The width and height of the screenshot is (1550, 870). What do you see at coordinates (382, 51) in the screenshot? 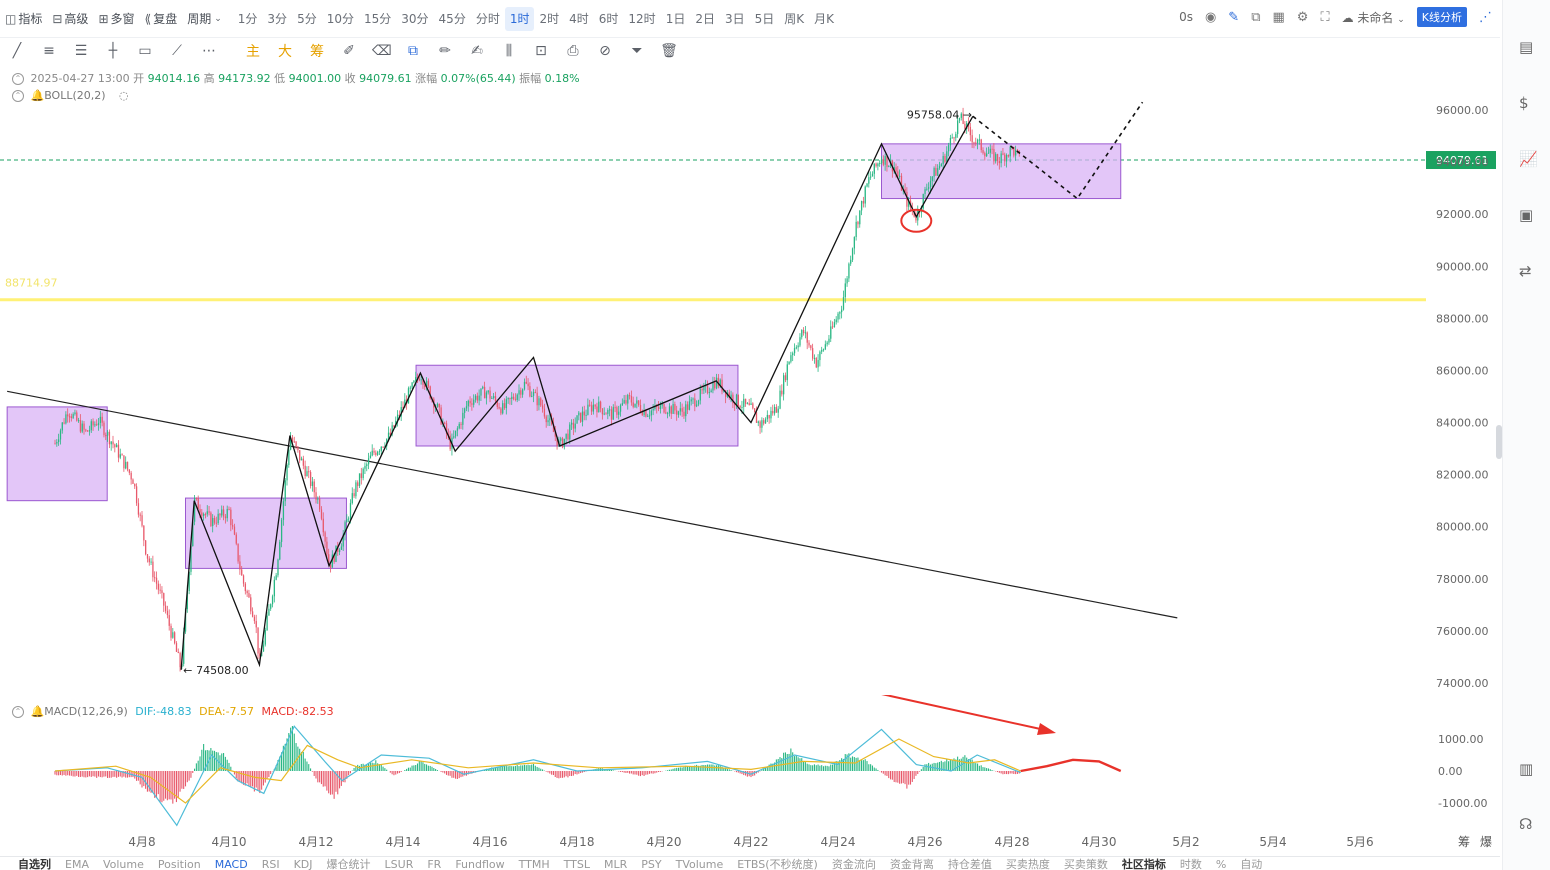
I see `erase-drawing-icon: ⌫` at bounding box center [382, 51].